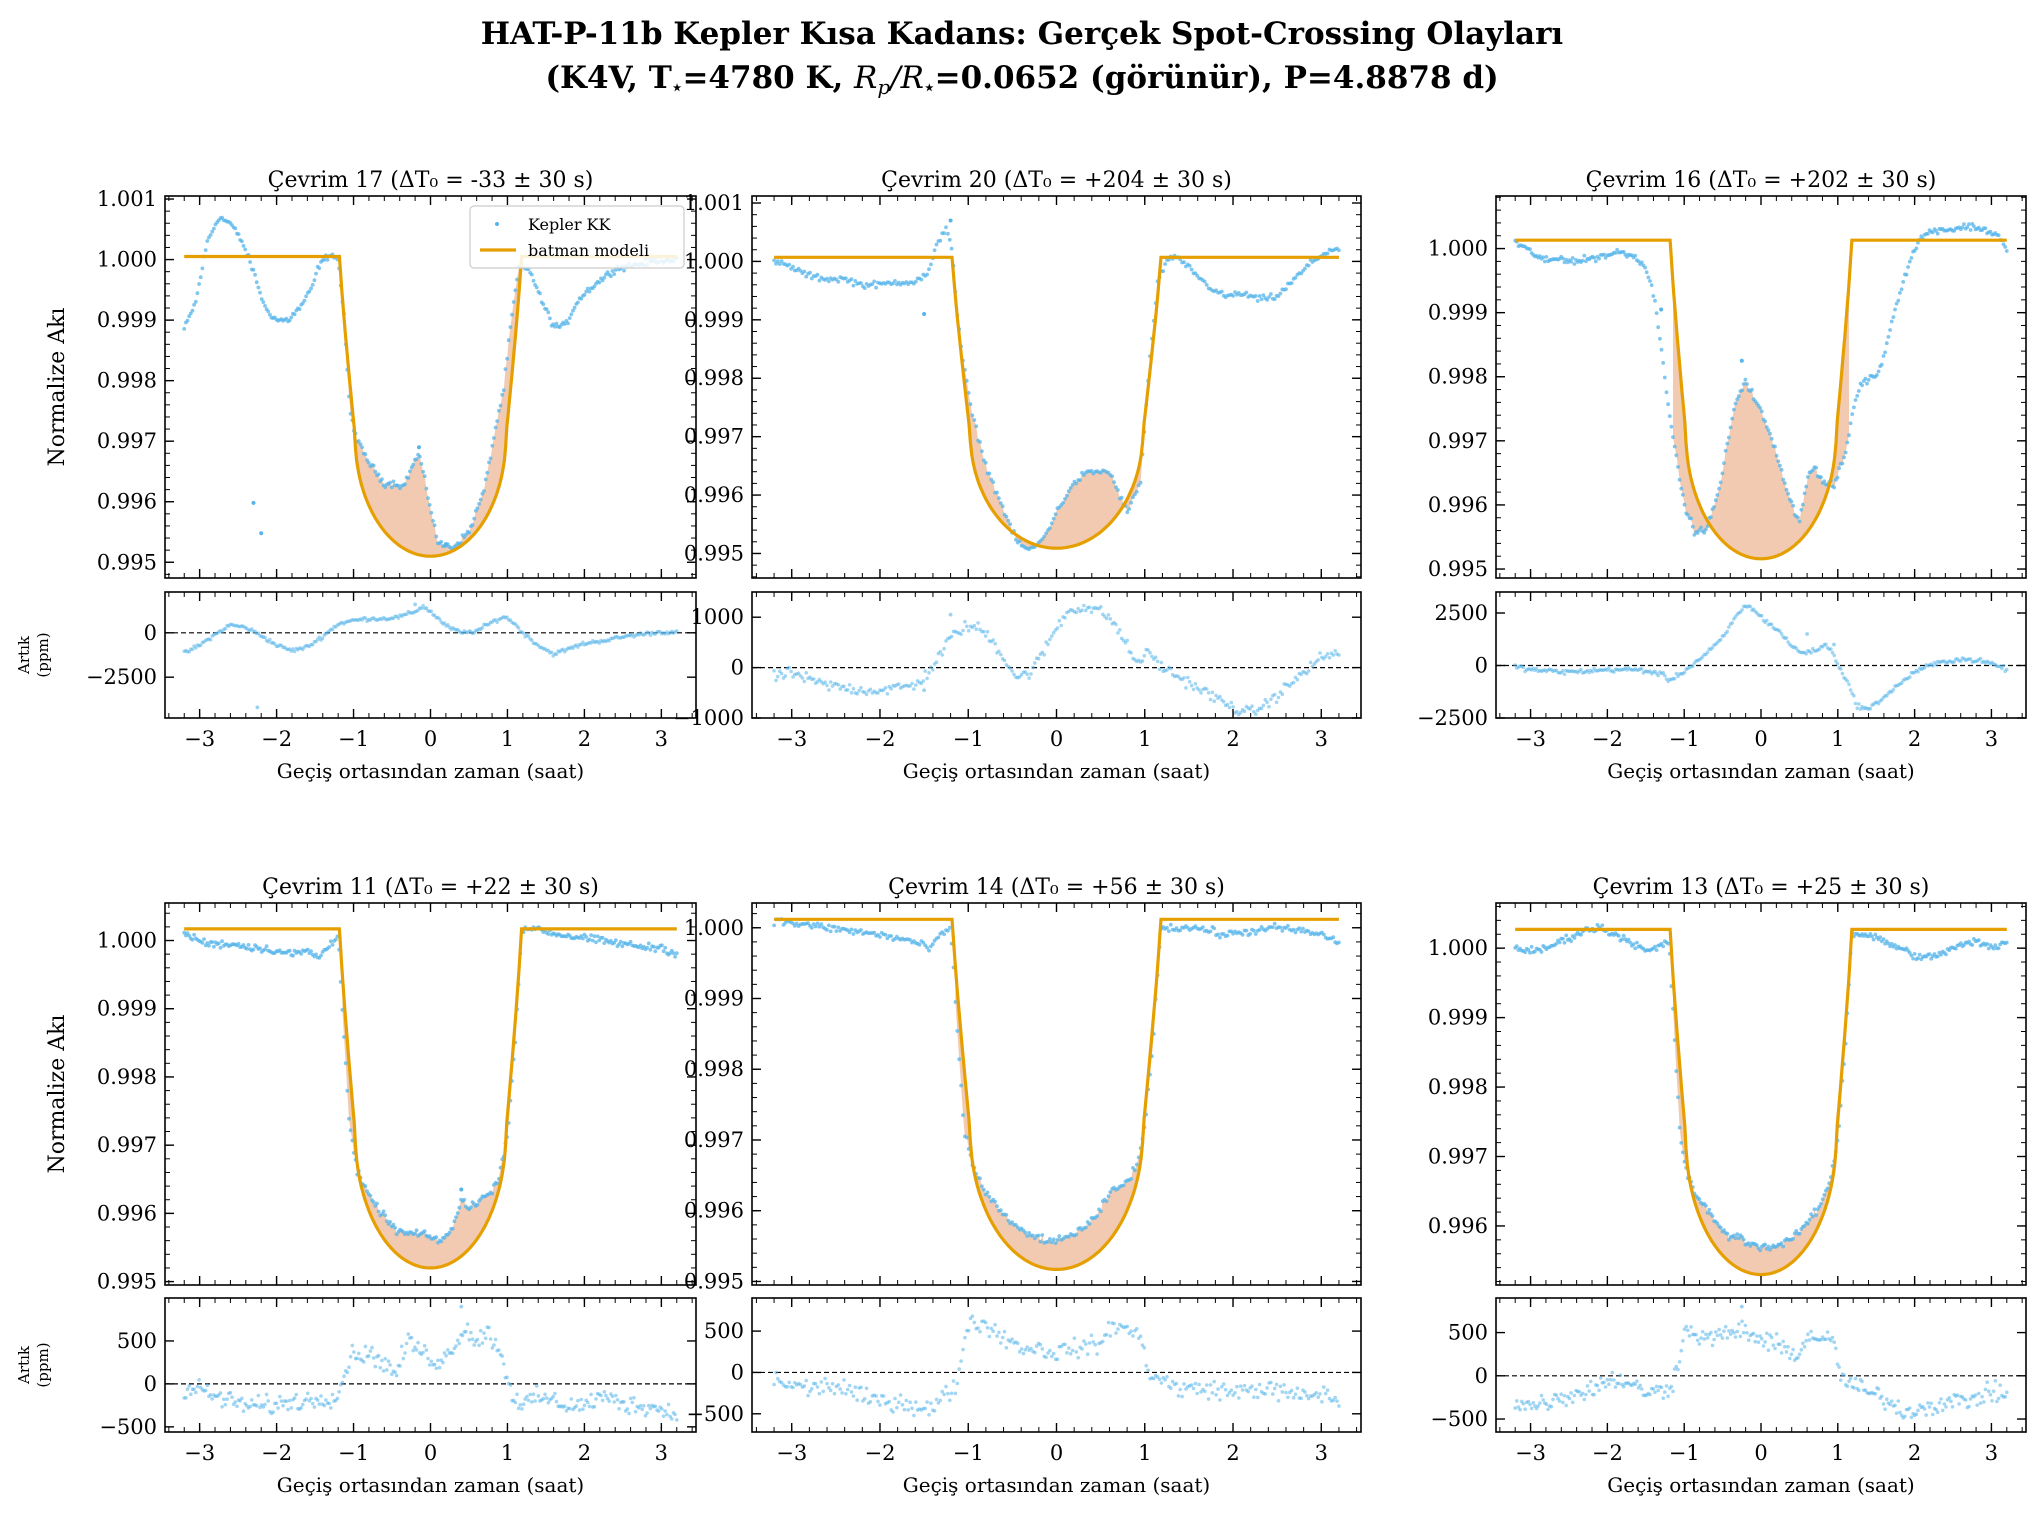  I want to click on resid-points, so click(430, 656).